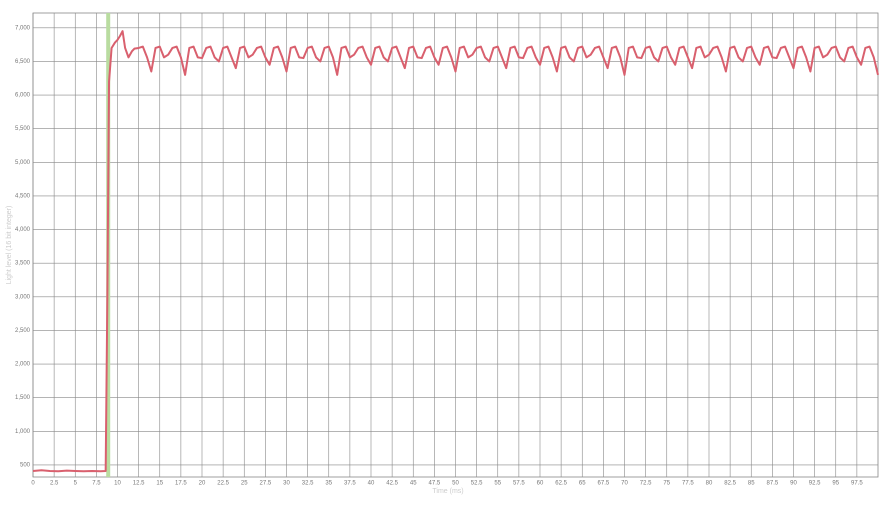  What do you see at coordinates (730, 484) in the screenshot?
I see `x-tick-label: 82.5` at bounding box center [730, 484].